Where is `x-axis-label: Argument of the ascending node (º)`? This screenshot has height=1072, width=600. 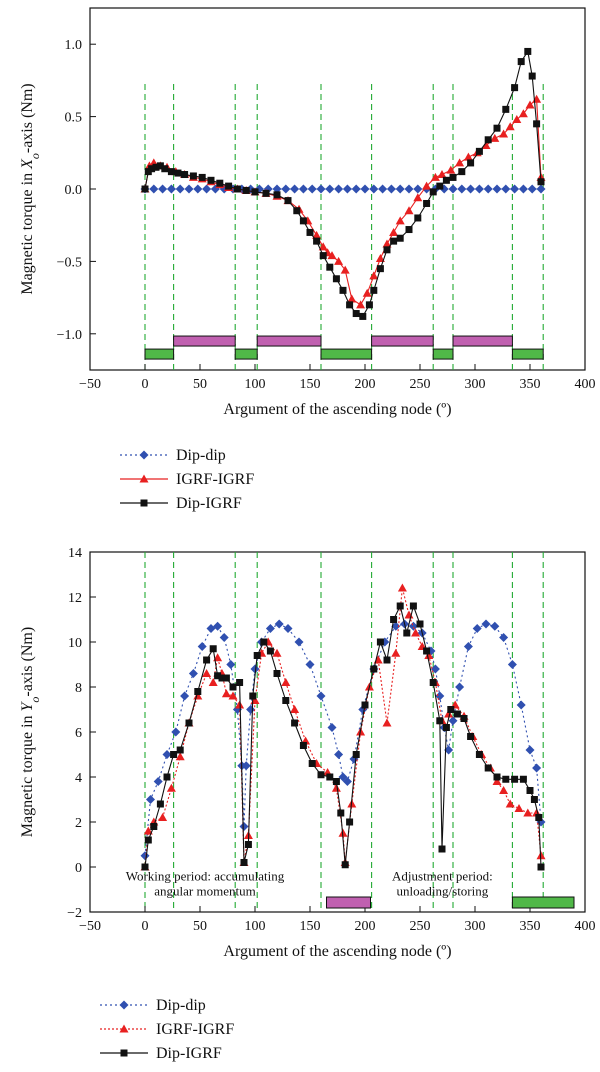 x-axis-label: Argument of the ascending node (º) is located at coordinates (337, 409).